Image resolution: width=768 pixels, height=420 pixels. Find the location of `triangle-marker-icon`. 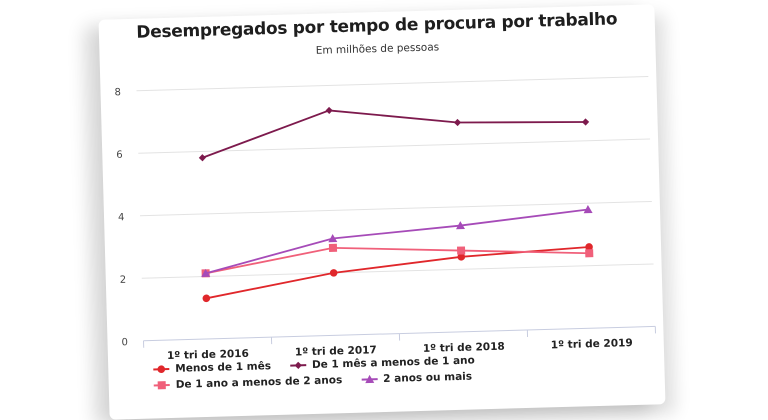

triangle-marker-icon is located at coordinates (369, 379).